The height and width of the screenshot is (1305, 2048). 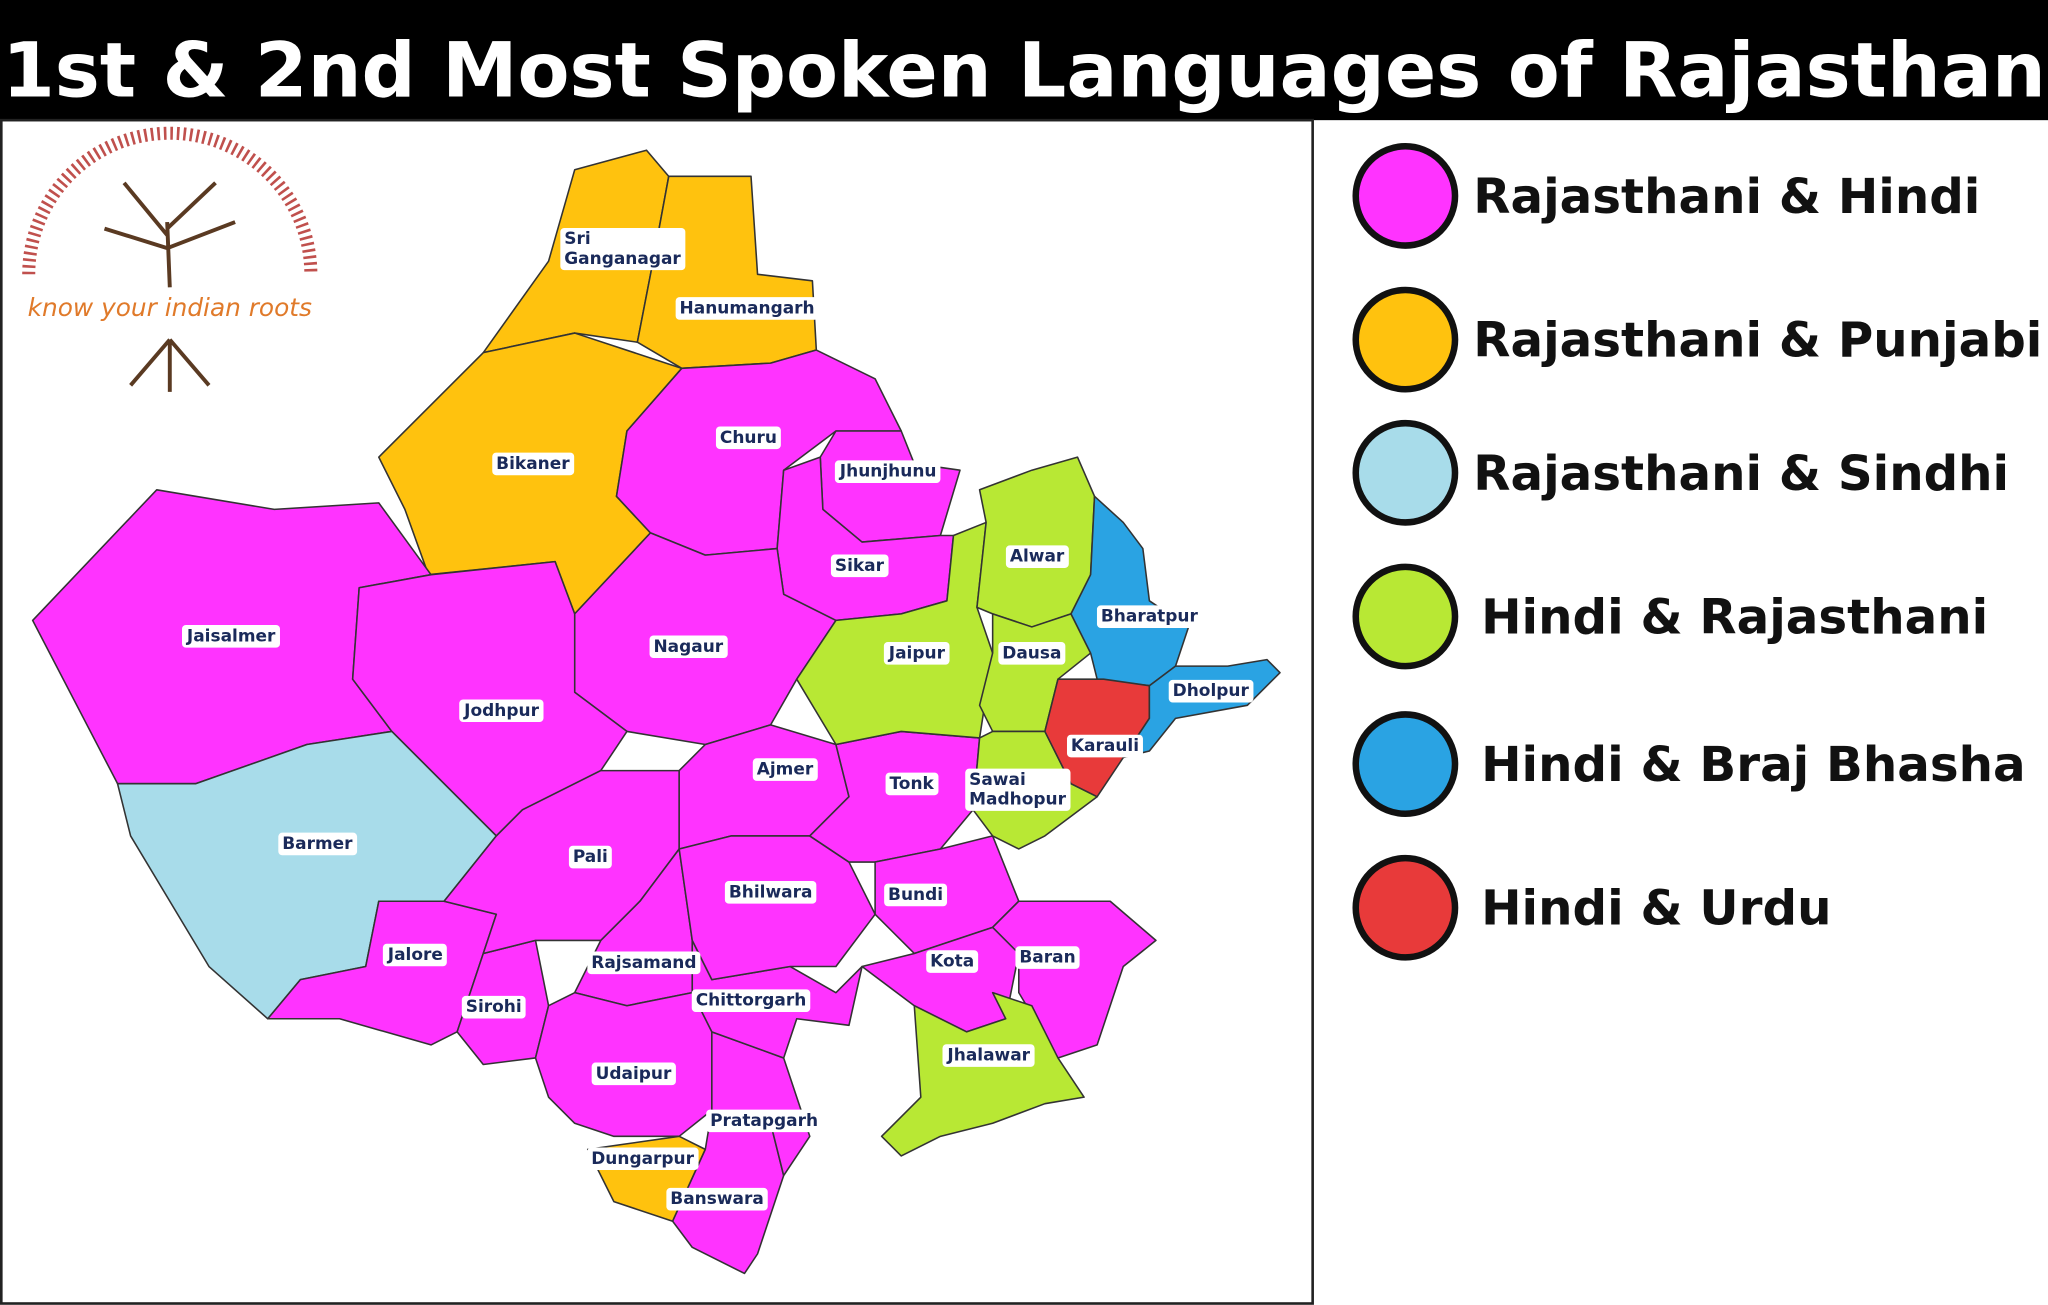 I want to click on district-label: Dausa, so click(x=1032, y=653).